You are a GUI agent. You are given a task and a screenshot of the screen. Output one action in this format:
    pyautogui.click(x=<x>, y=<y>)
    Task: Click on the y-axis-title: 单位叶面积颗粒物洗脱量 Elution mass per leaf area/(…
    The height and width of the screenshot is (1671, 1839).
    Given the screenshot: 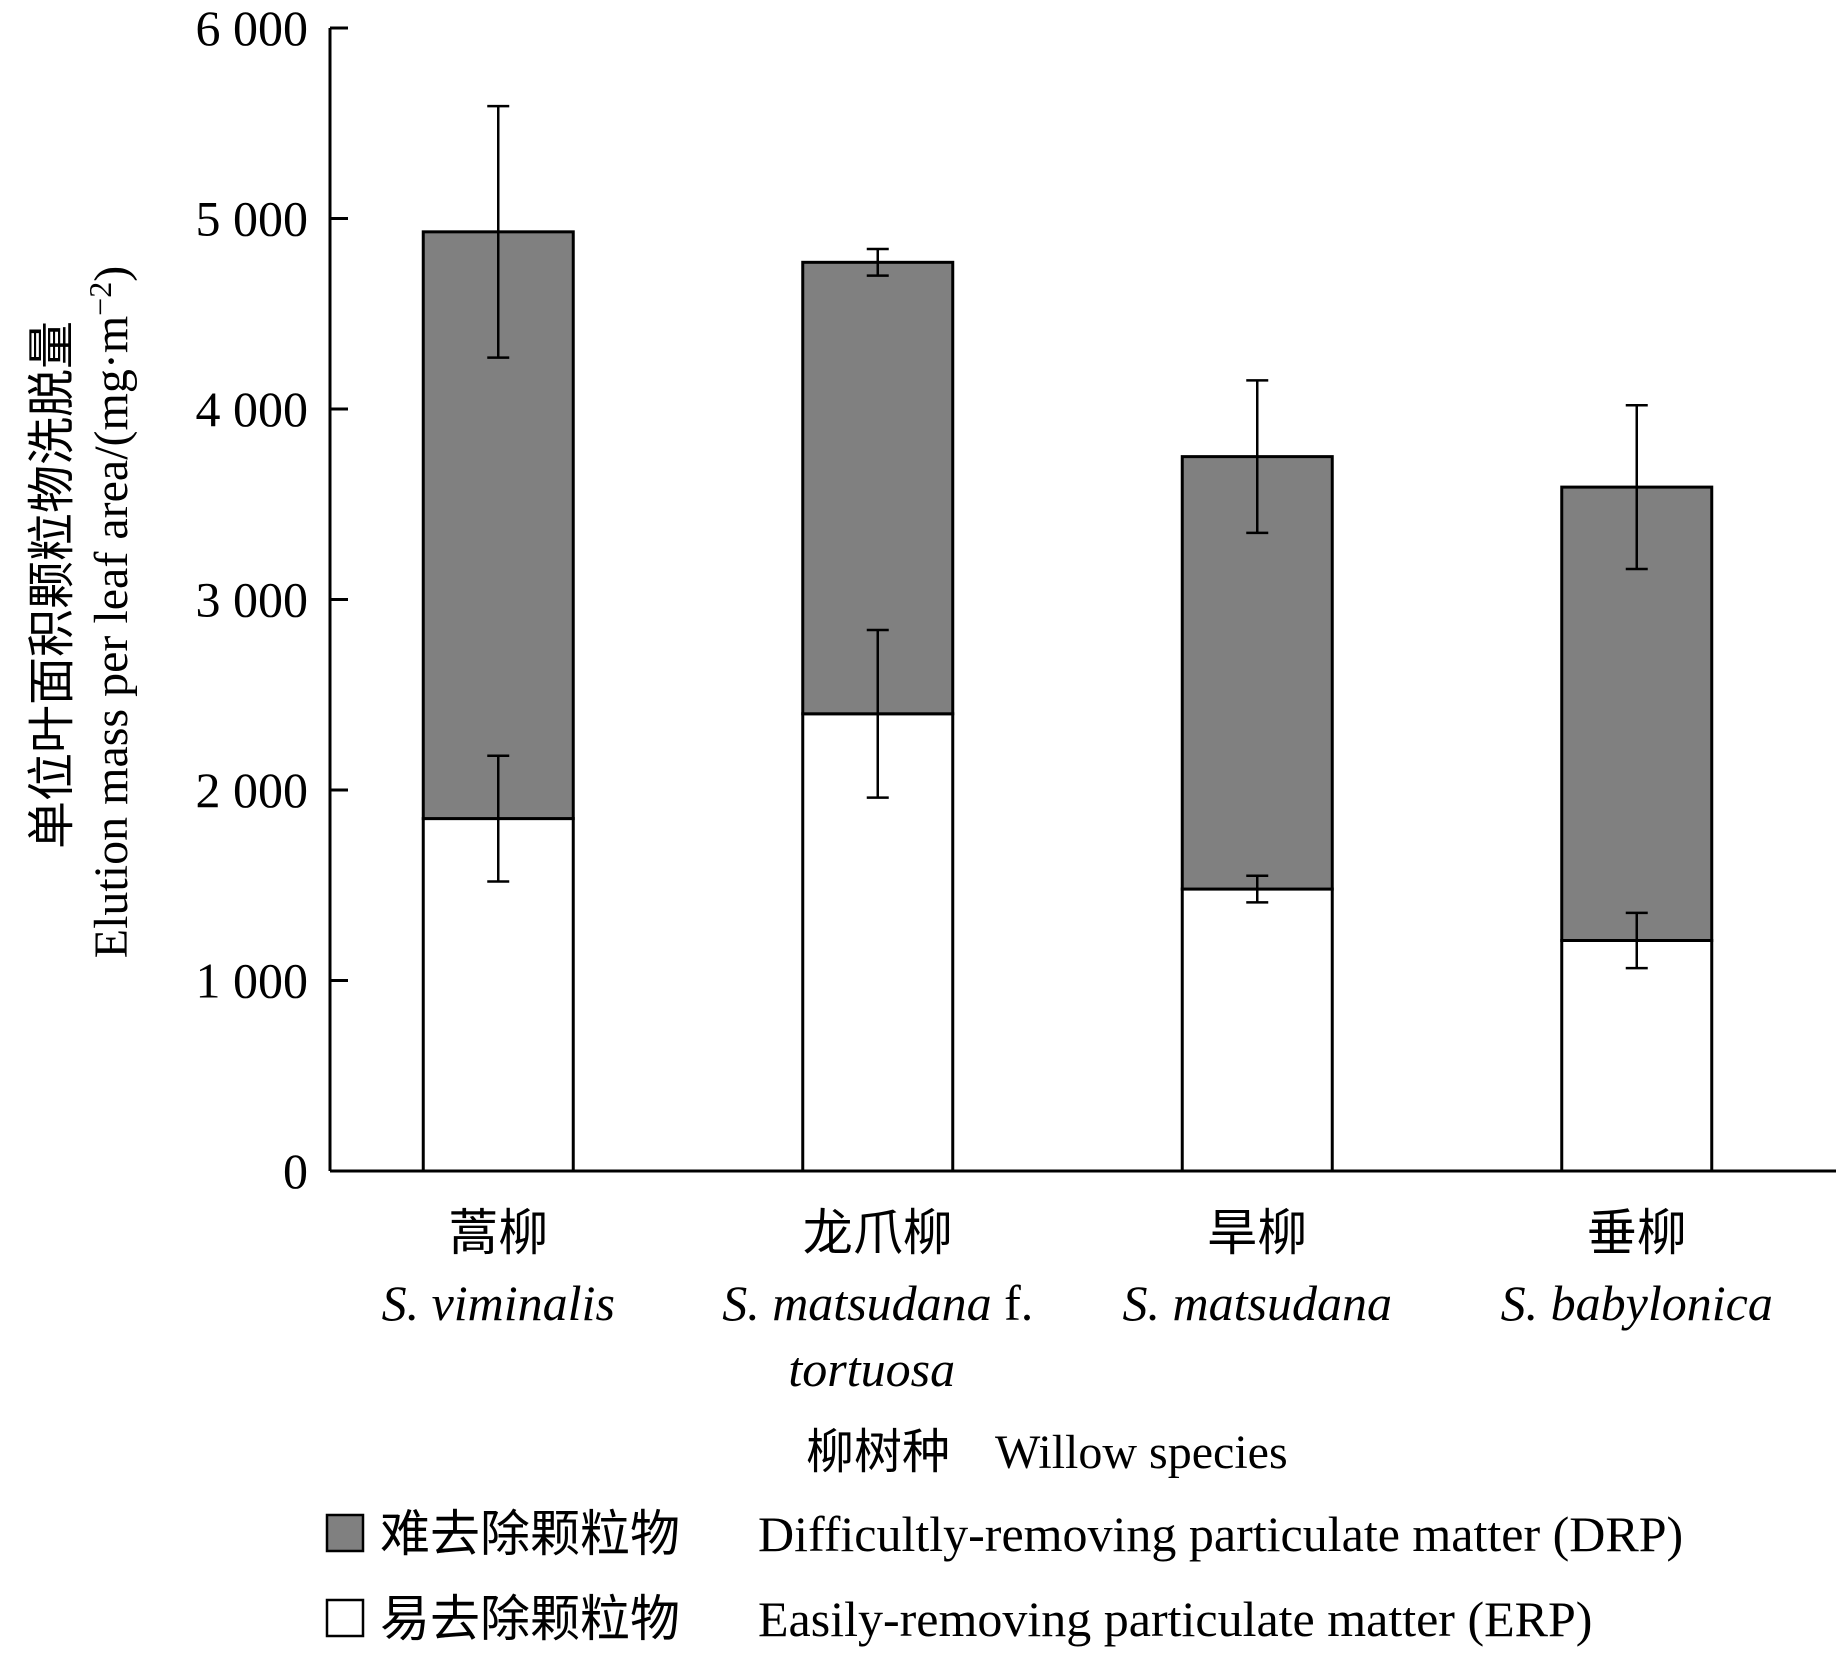 What is the action you would take?
    pyautogui.click(x=82, y=612)
    